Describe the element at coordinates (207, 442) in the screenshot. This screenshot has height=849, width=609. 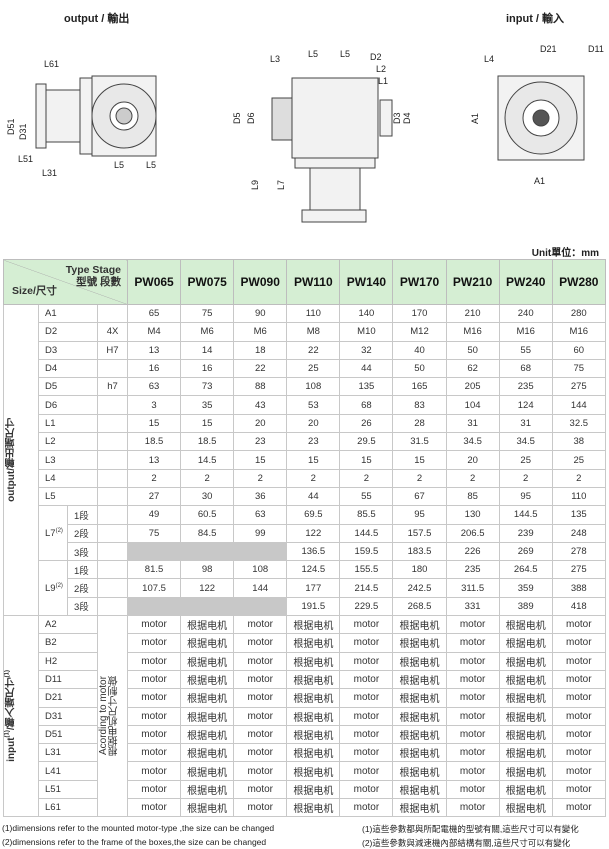
I see `value-cell: 18.5` at that location.